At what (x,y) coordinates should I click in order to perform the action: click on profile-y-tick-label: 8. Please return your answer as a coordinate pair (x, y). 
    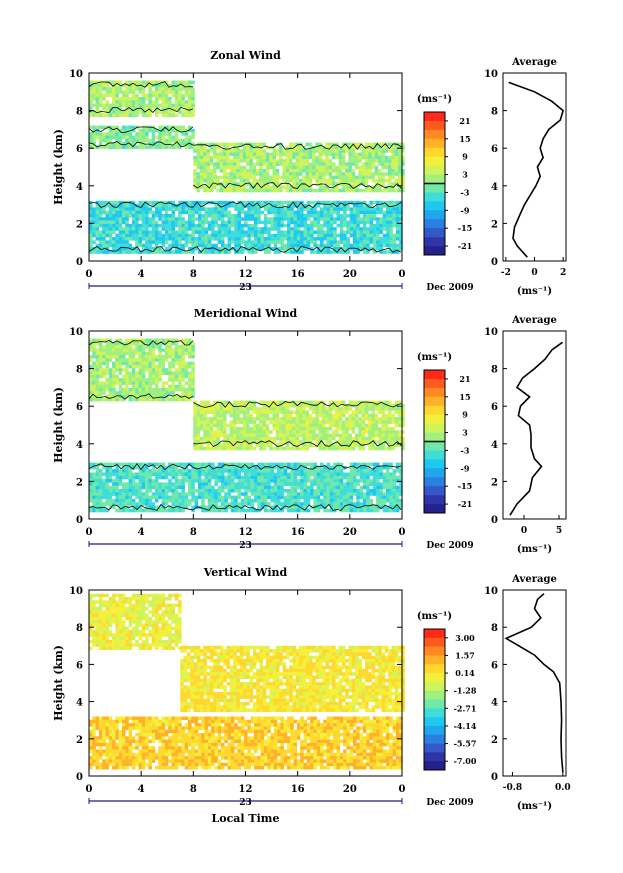
    Looking at the image, I should click on (494, 112).